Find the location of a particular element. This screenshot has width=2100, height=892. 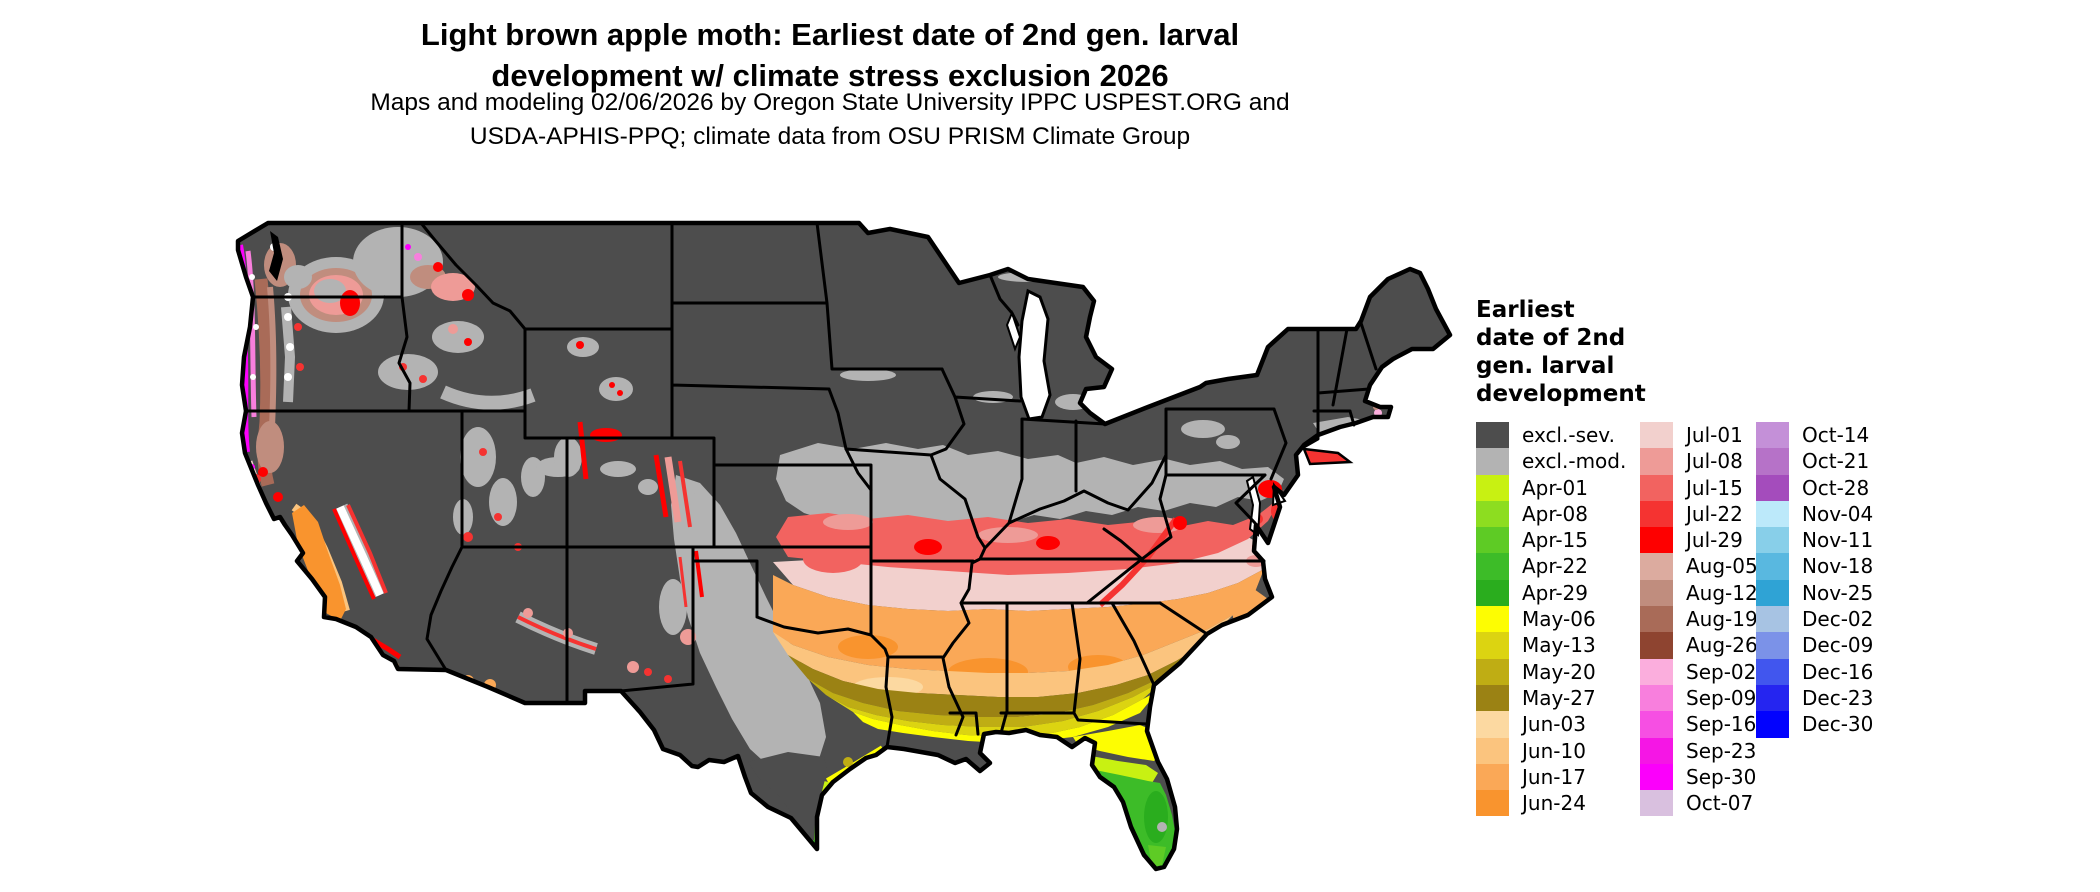

legend-label: Jul-29 is located at coordinates (1714, 540).